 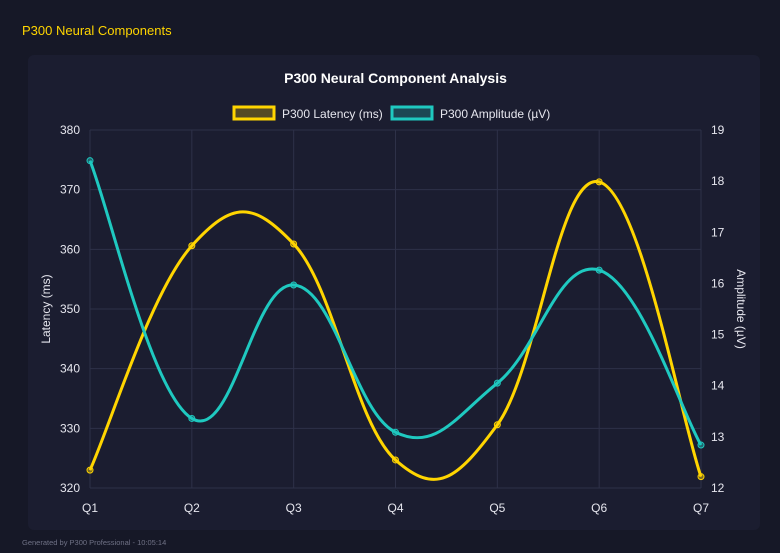 What do you see at coordinates (70, 488) in the screenshot?
I see `y-tick-label: 320` at bounding box center [70, 488].